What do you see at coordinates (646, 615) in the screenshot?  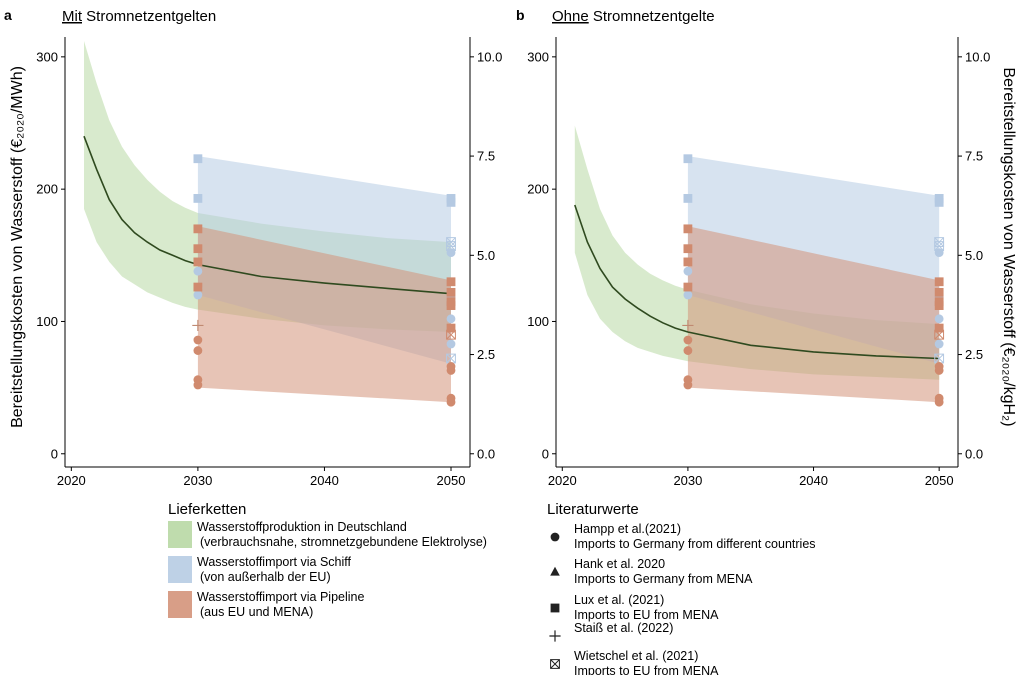 I see `legend-lit-sublabel-2: Imports to EU from MENA` at bounding box center [646, 615].